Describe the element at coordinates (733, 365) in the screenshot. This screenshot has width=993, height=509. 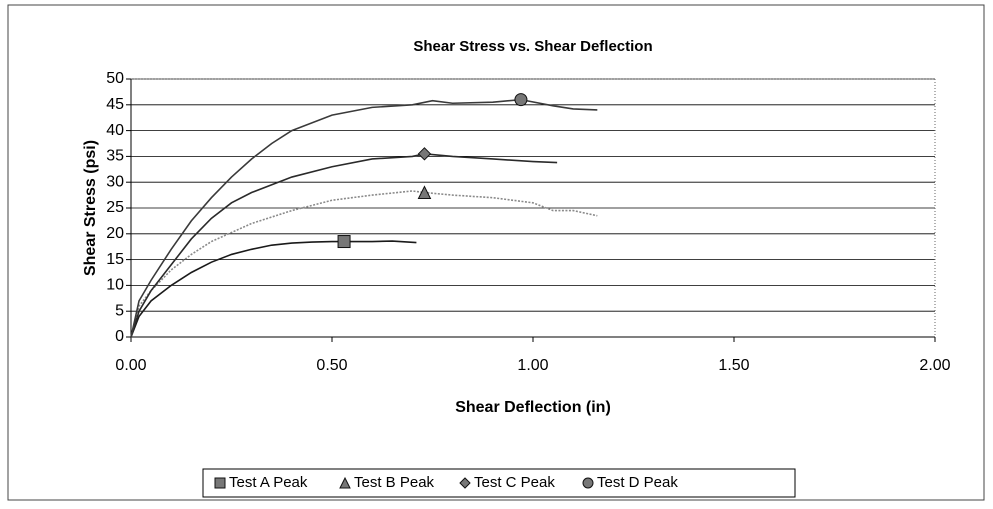
I see `x-tick-label: 1.50` at that location.